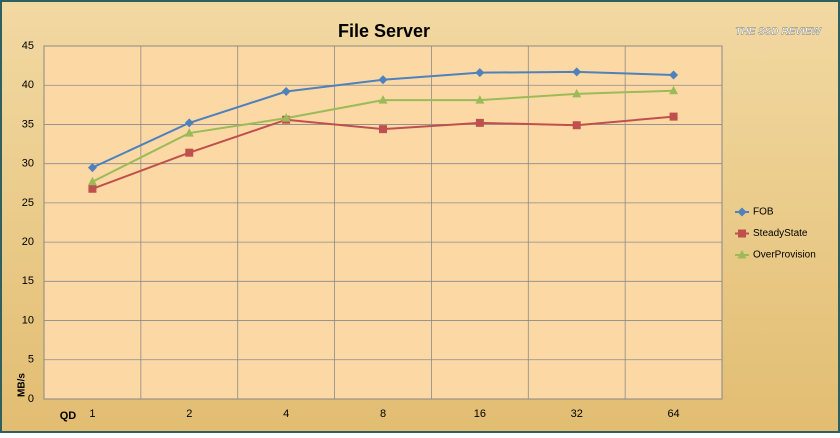  What do you see at coordinates (28, 320) in the screenshot?
I see `y-tick-label: 10` at bounding box center [28, 320].